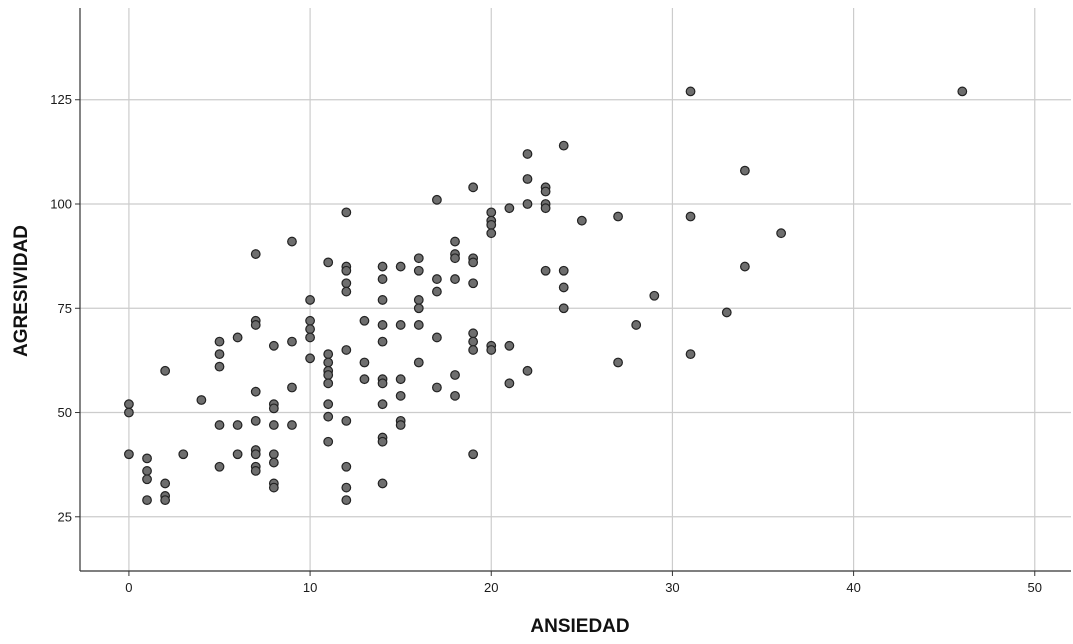 This screenshot has height=644, width=1073. I want to click on x-axis-title: ANSIEDAD, so click(579, 626).